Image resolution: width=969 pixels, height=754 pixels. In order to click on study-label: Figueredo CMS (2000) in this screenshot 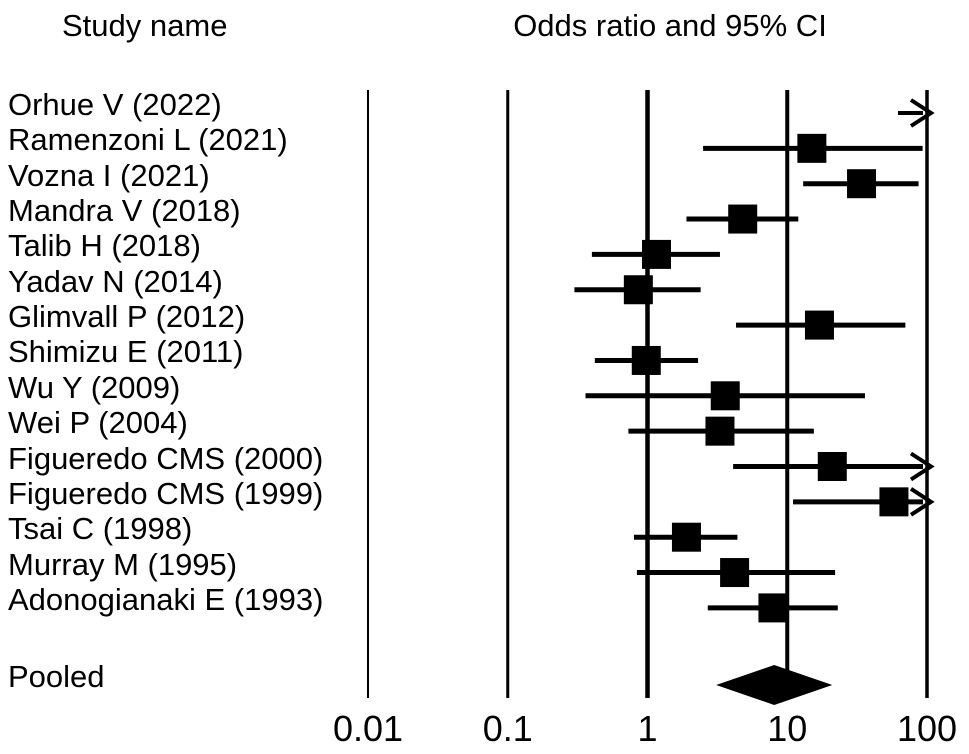, I will do `click(166, 458)`.